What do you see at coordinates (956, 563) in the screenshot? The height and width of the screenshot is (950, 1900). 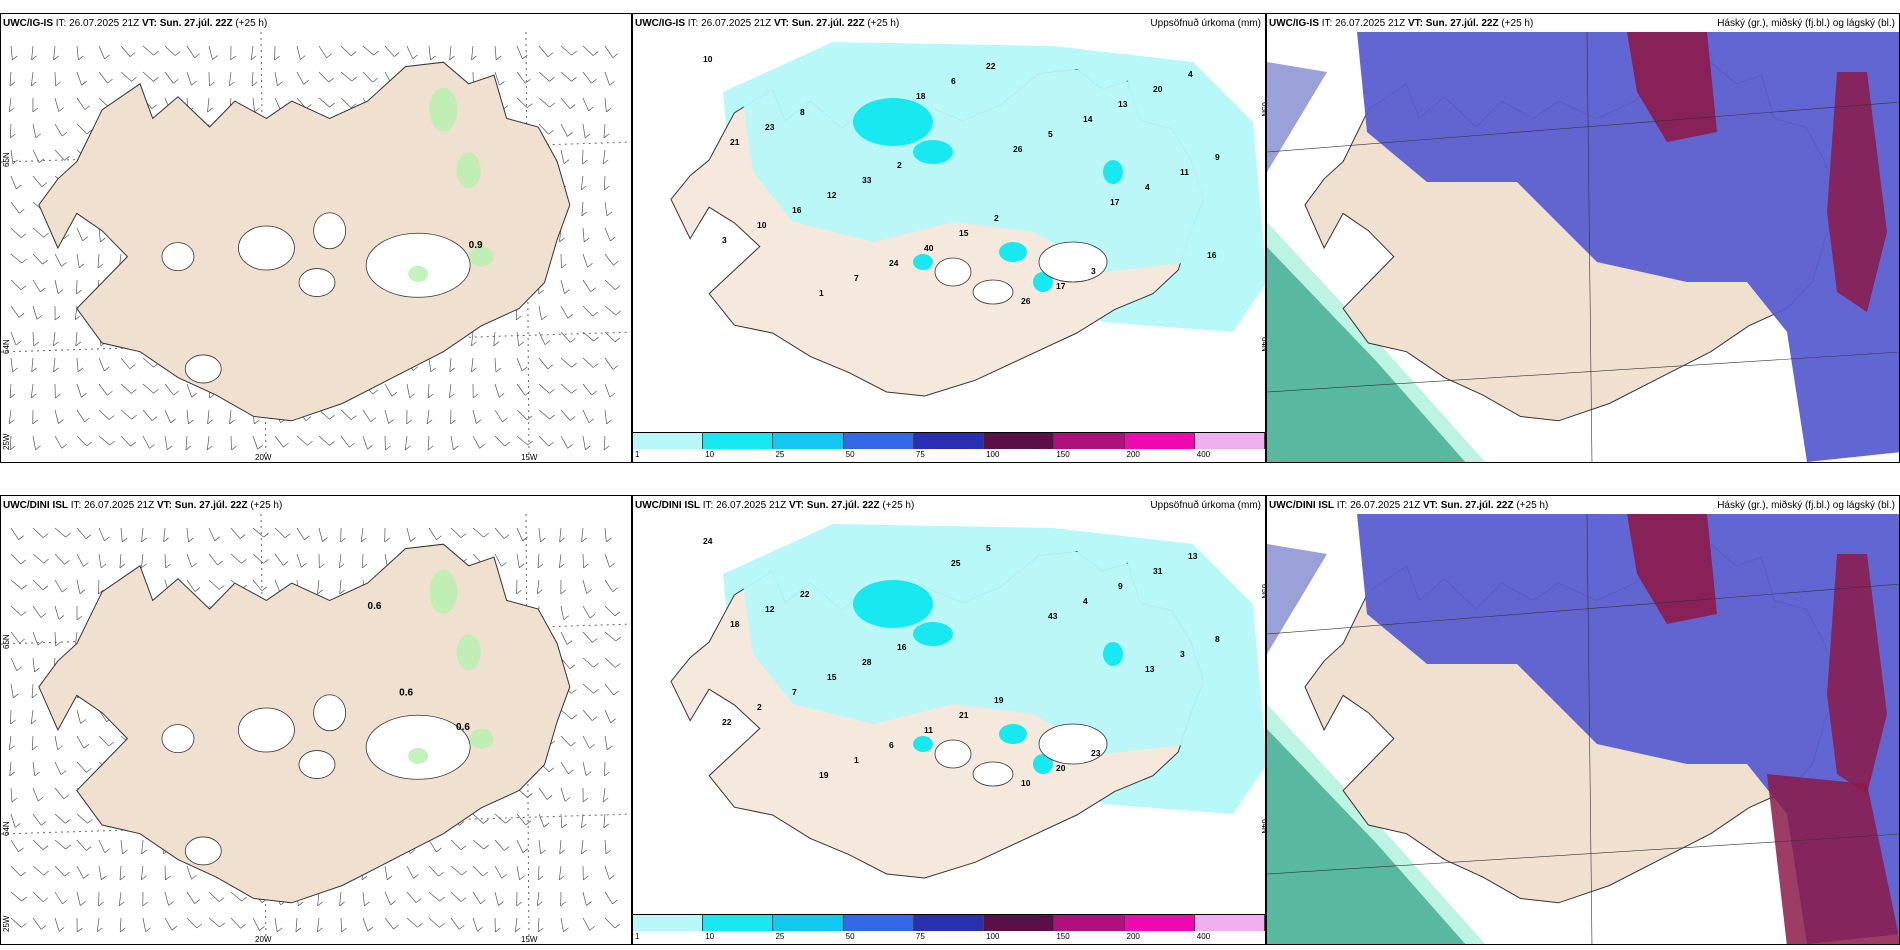 I see `precip-value: 25` at bounding box center [956, 563].